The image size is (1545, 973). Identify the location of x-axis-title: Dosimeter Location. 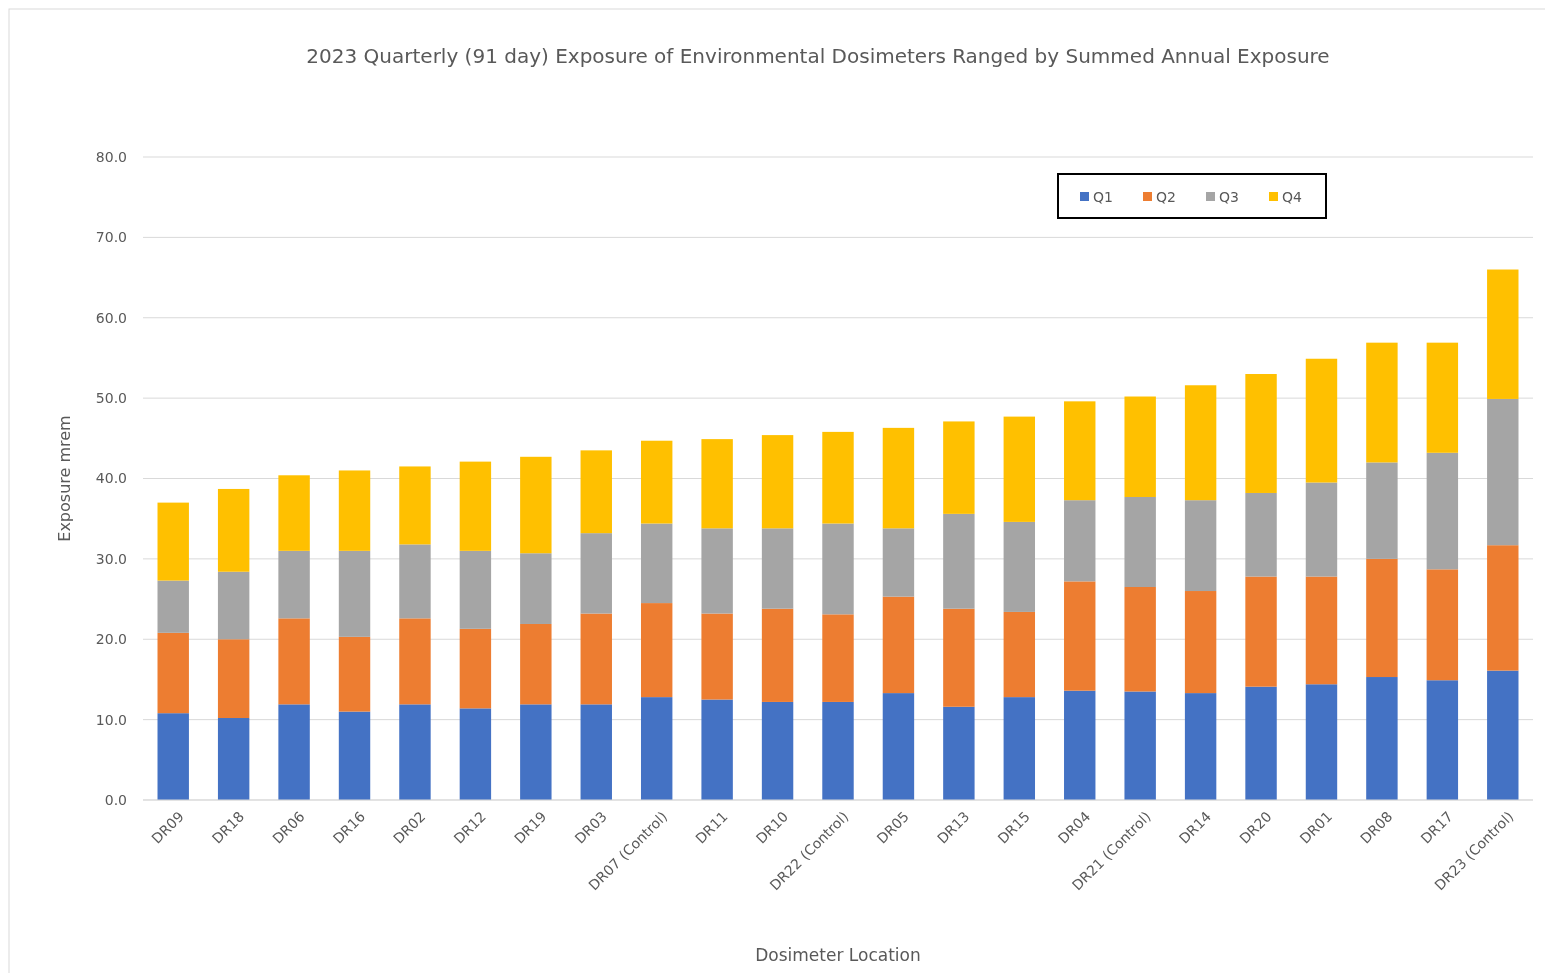
(838, 955).